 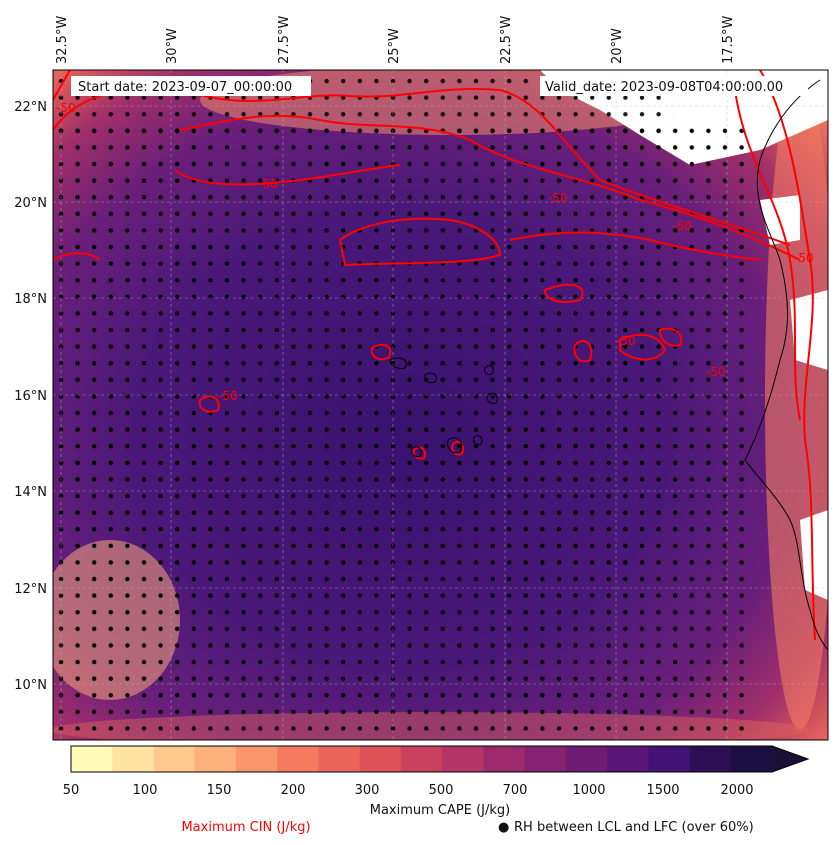 I want to click on colorbar-tick-label: 150, so click(x=219, y=790).